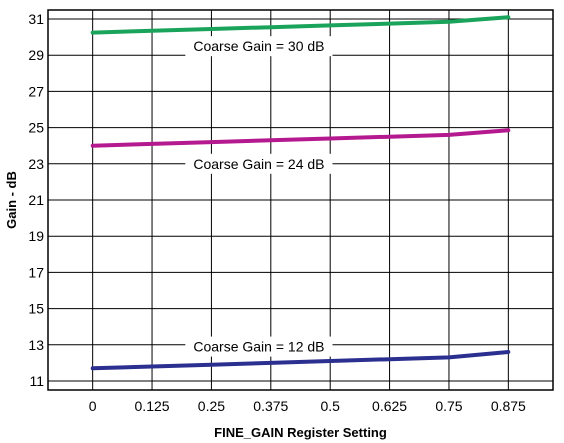 The height and width of the screenshot is (443, 564). I want to click on y-tick-label: 27, so click(36, 91).